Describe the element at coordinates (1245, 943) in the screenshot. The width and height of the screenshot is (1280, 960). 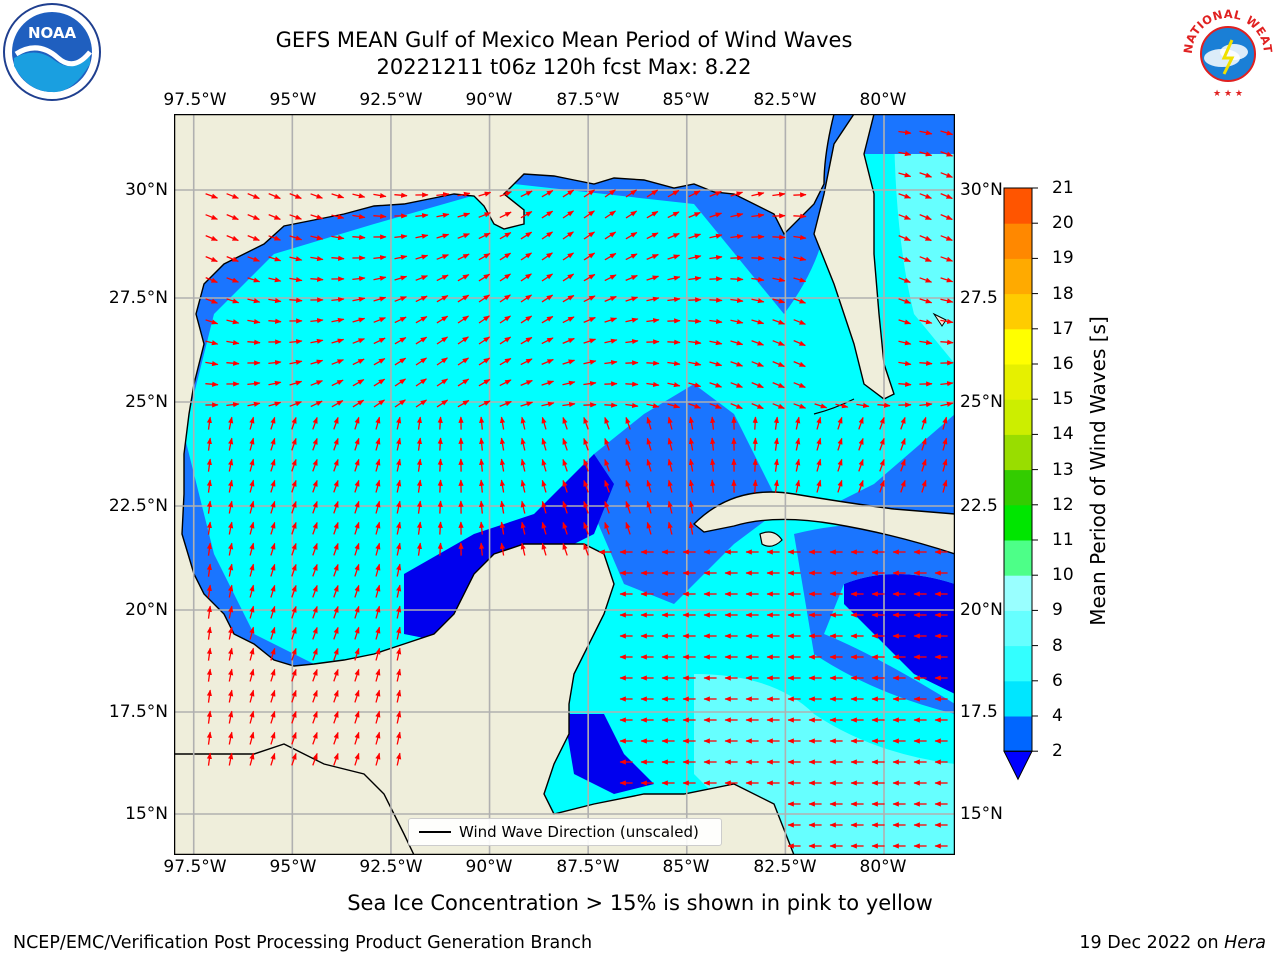
I see `machine-name: Hera` at that location.